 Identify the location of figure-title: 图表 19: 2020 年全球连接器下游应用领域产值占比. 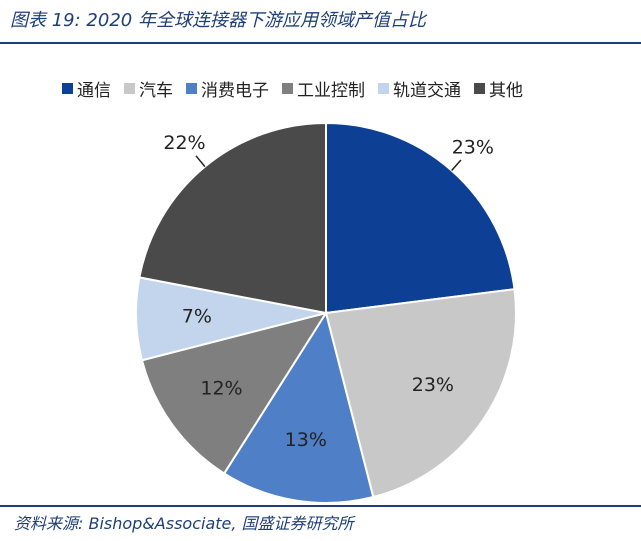
(218, 20).